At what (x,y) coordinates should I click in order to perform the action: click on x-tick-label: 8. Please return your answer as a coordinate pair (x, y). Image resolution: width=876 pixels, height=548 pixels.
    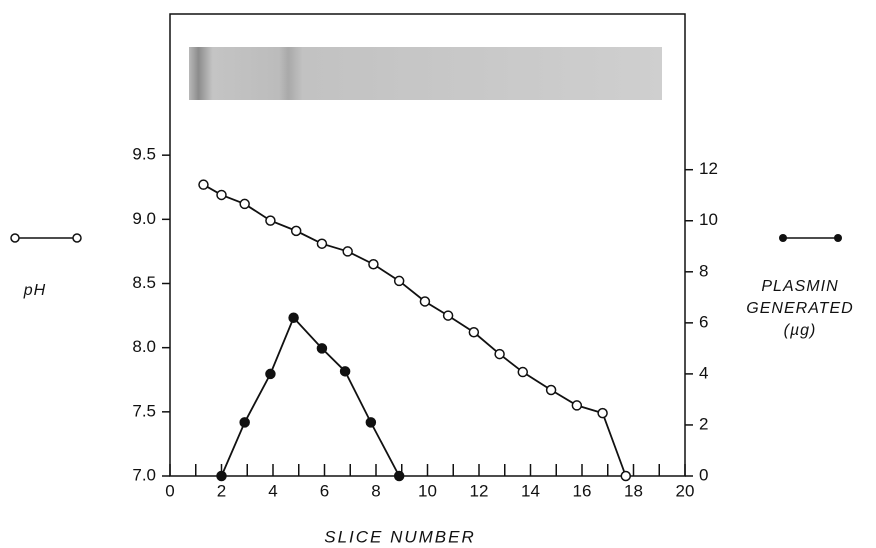
    Looking at the image, I should click on (375, 490).